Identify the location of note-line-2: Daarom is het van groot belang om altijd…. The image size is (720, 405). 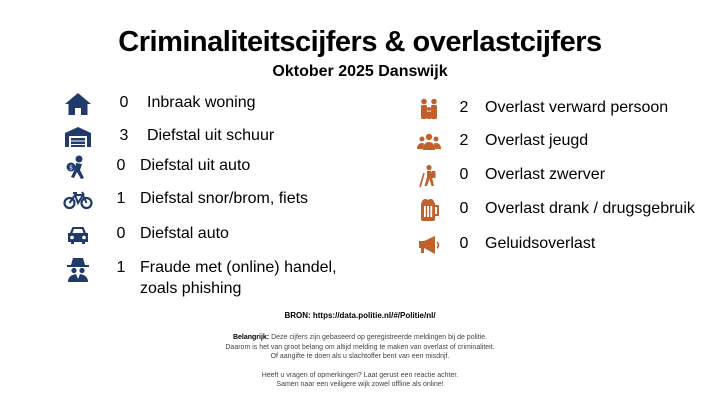
(360, 347).